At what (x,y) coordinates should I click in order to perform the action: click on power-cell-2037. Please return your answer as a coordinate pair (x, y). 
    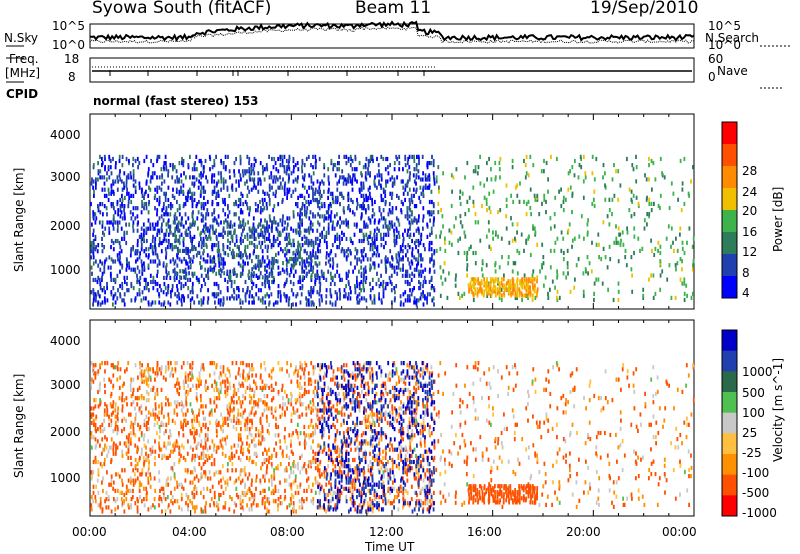
    Looking at the image, I should click on (363, 234).